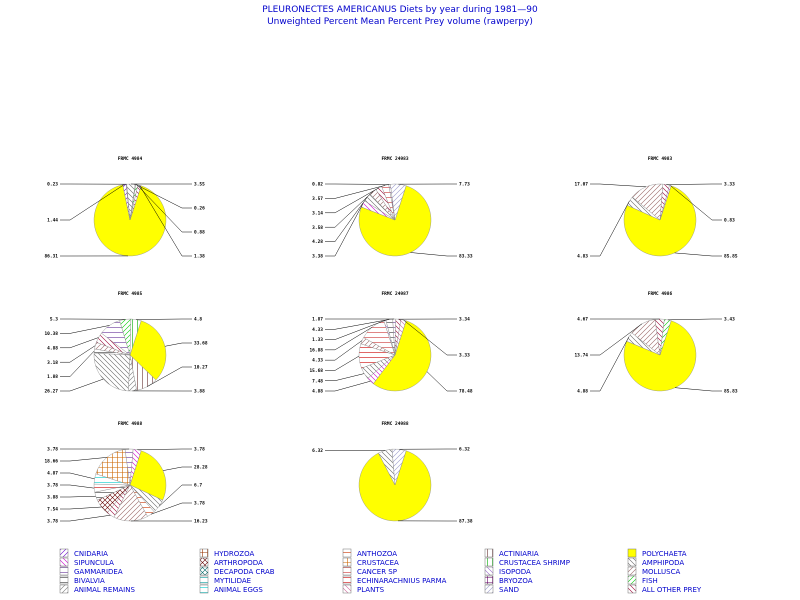  Describe the element at coordinates (130, 424) in the screenshot. I see `pie-title: FRMC 4988` at that location.